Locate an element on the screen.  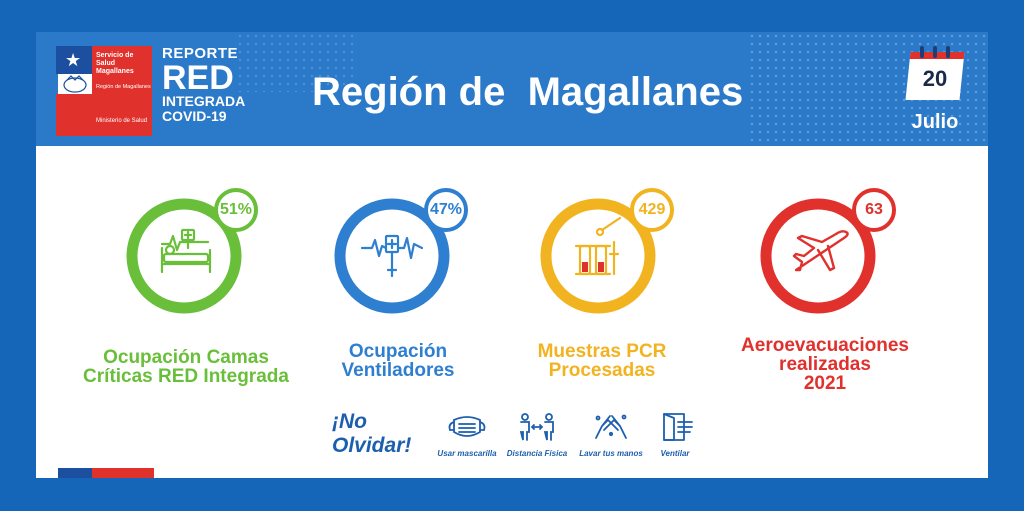
ventilators-label-line1: Ocupación is located at coordinates (398, 351).